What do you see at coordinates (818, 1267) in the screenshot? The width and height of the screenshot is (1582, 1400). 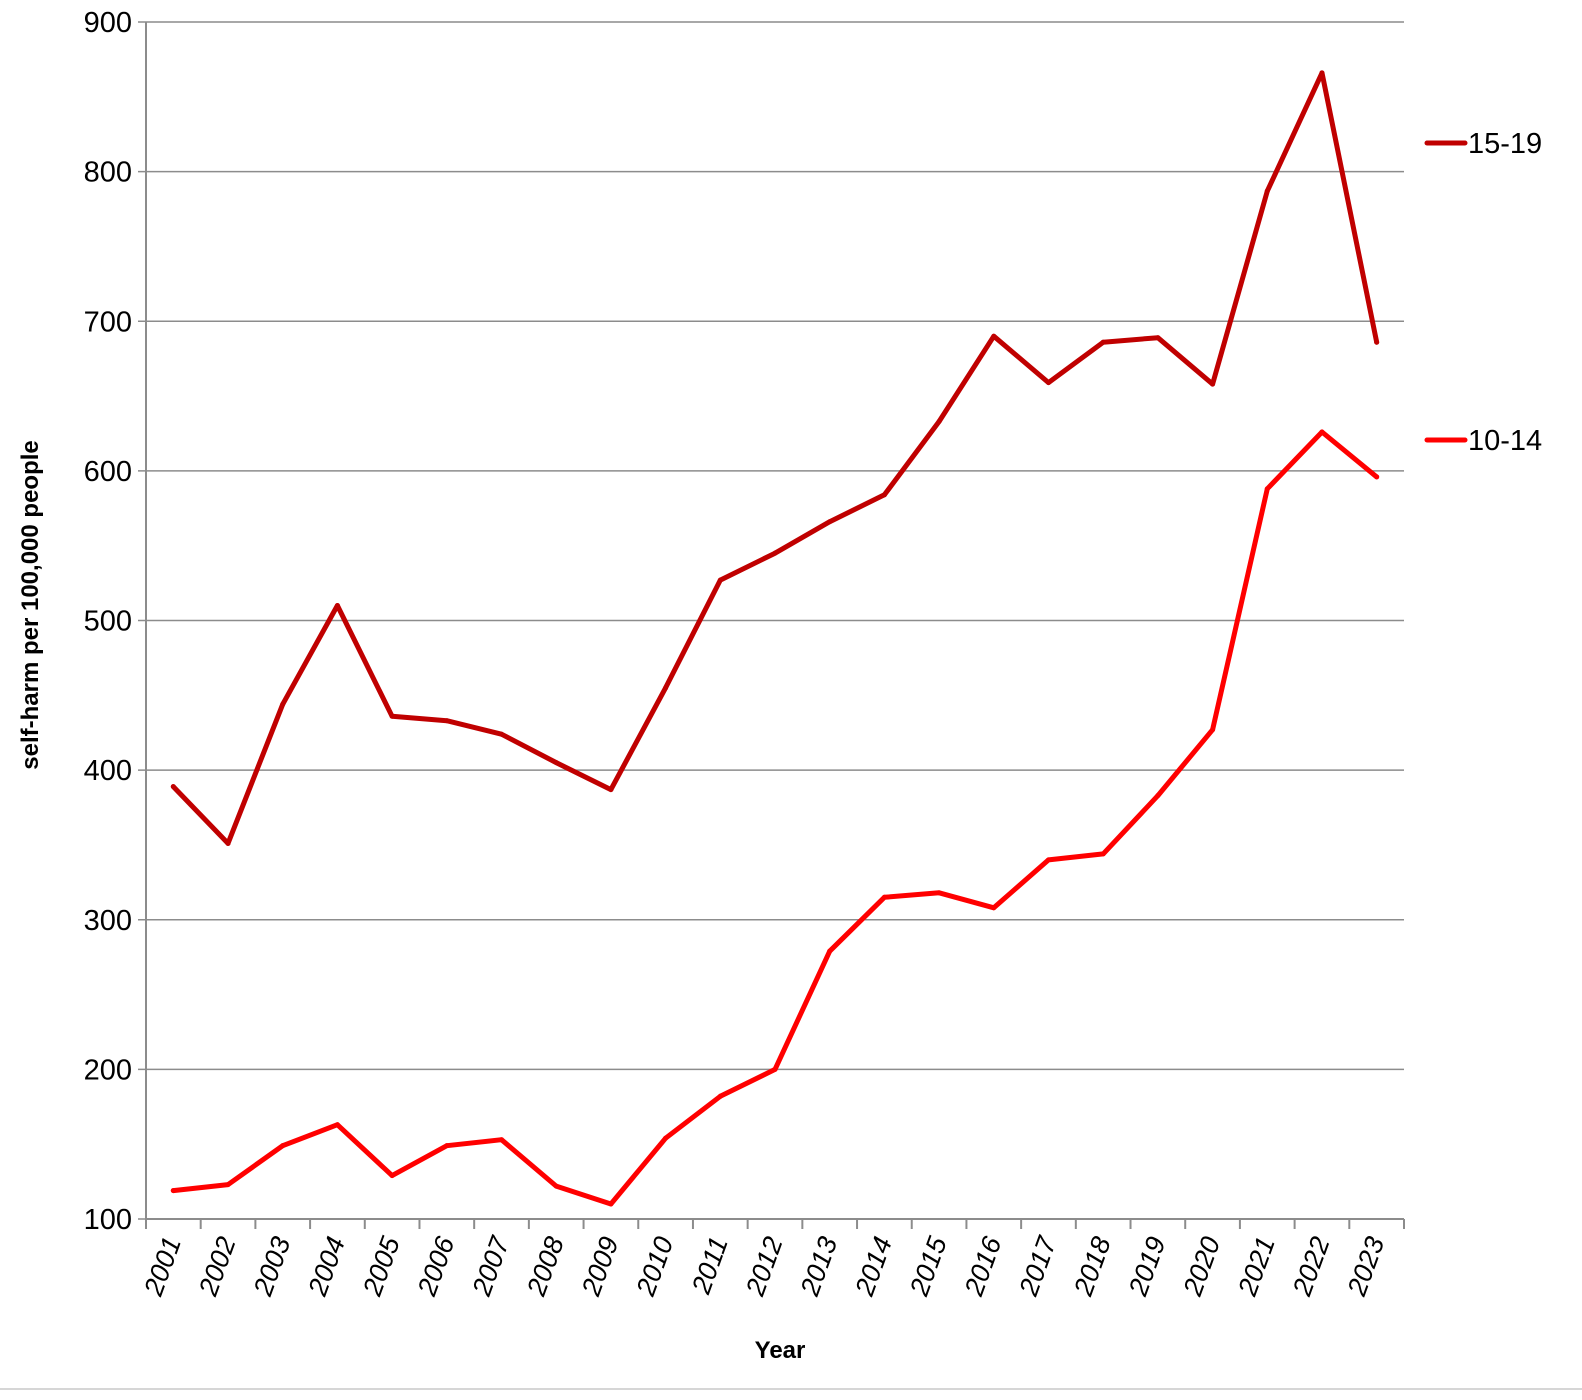 I see `x-tick-label: 2013` at bounding box center [818, 1267].